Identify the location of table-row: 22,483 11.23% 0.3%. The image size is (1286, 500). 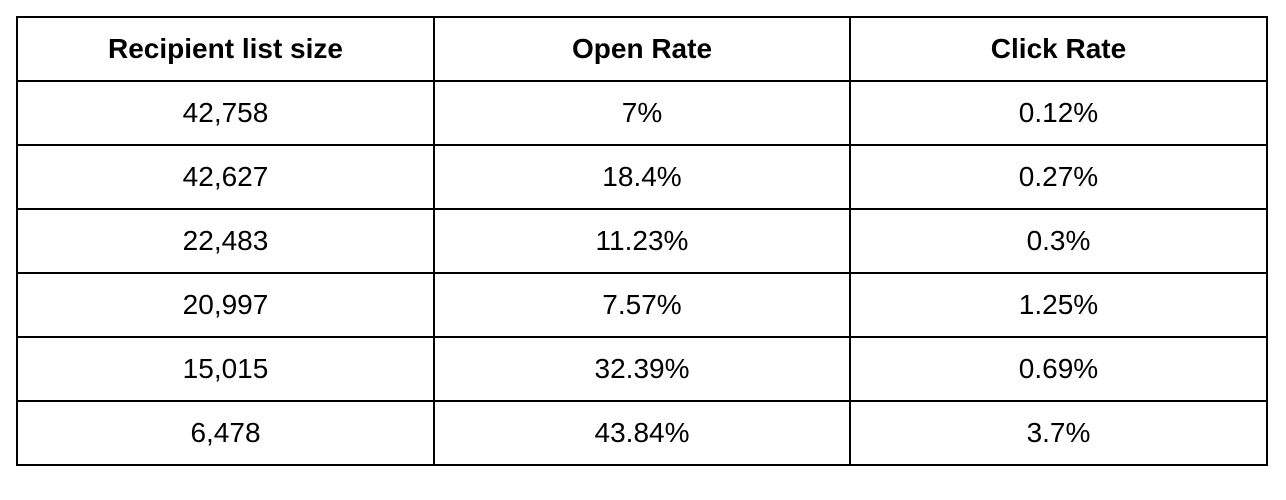
(642, 241).